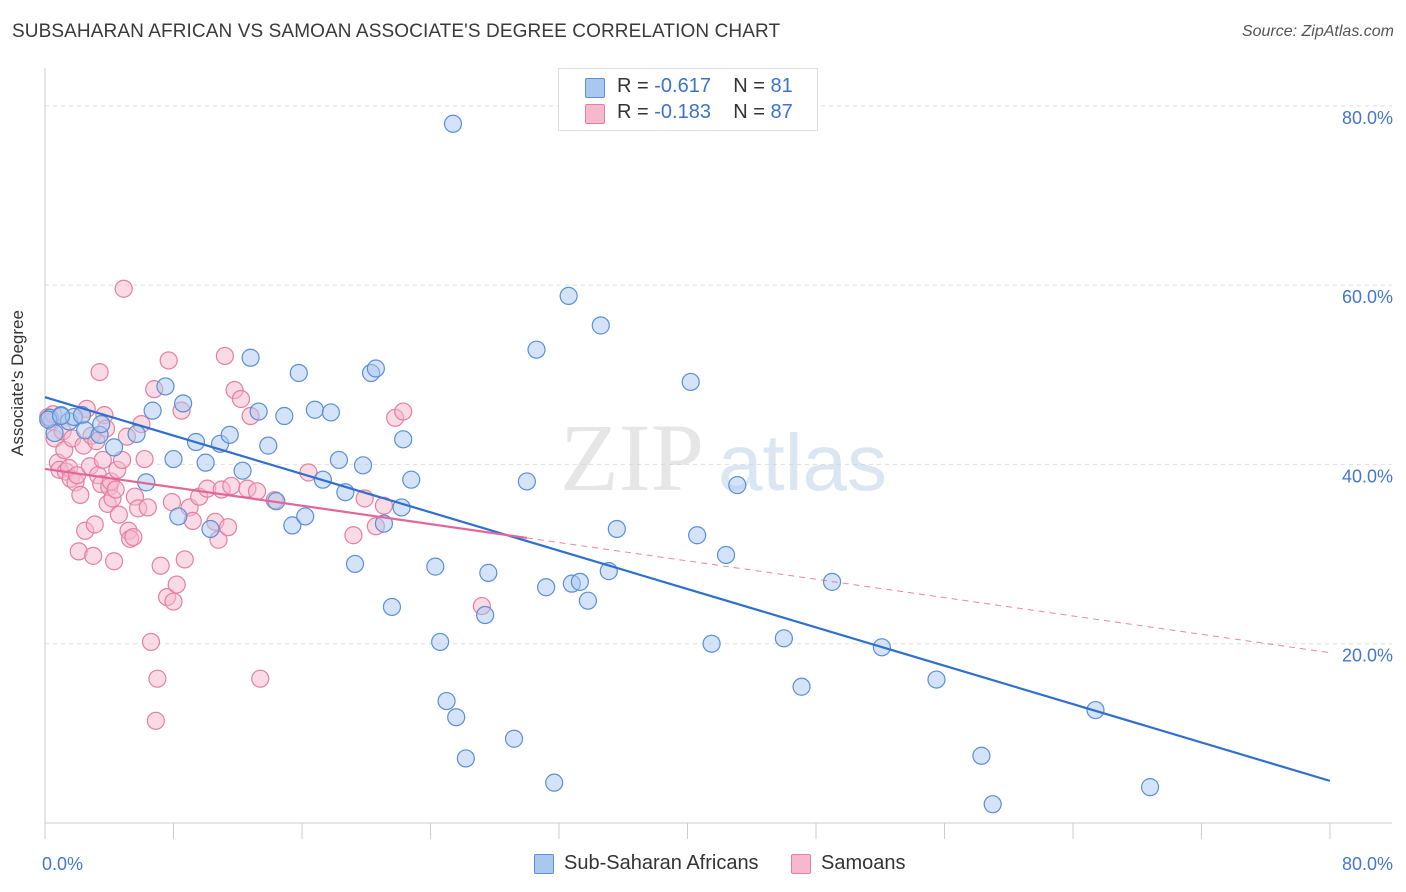  What do you see at coordinates (1367, 864) in the screenshot?
I see `x-tick-label: 80.0%` at bounding box center [1367, 864].